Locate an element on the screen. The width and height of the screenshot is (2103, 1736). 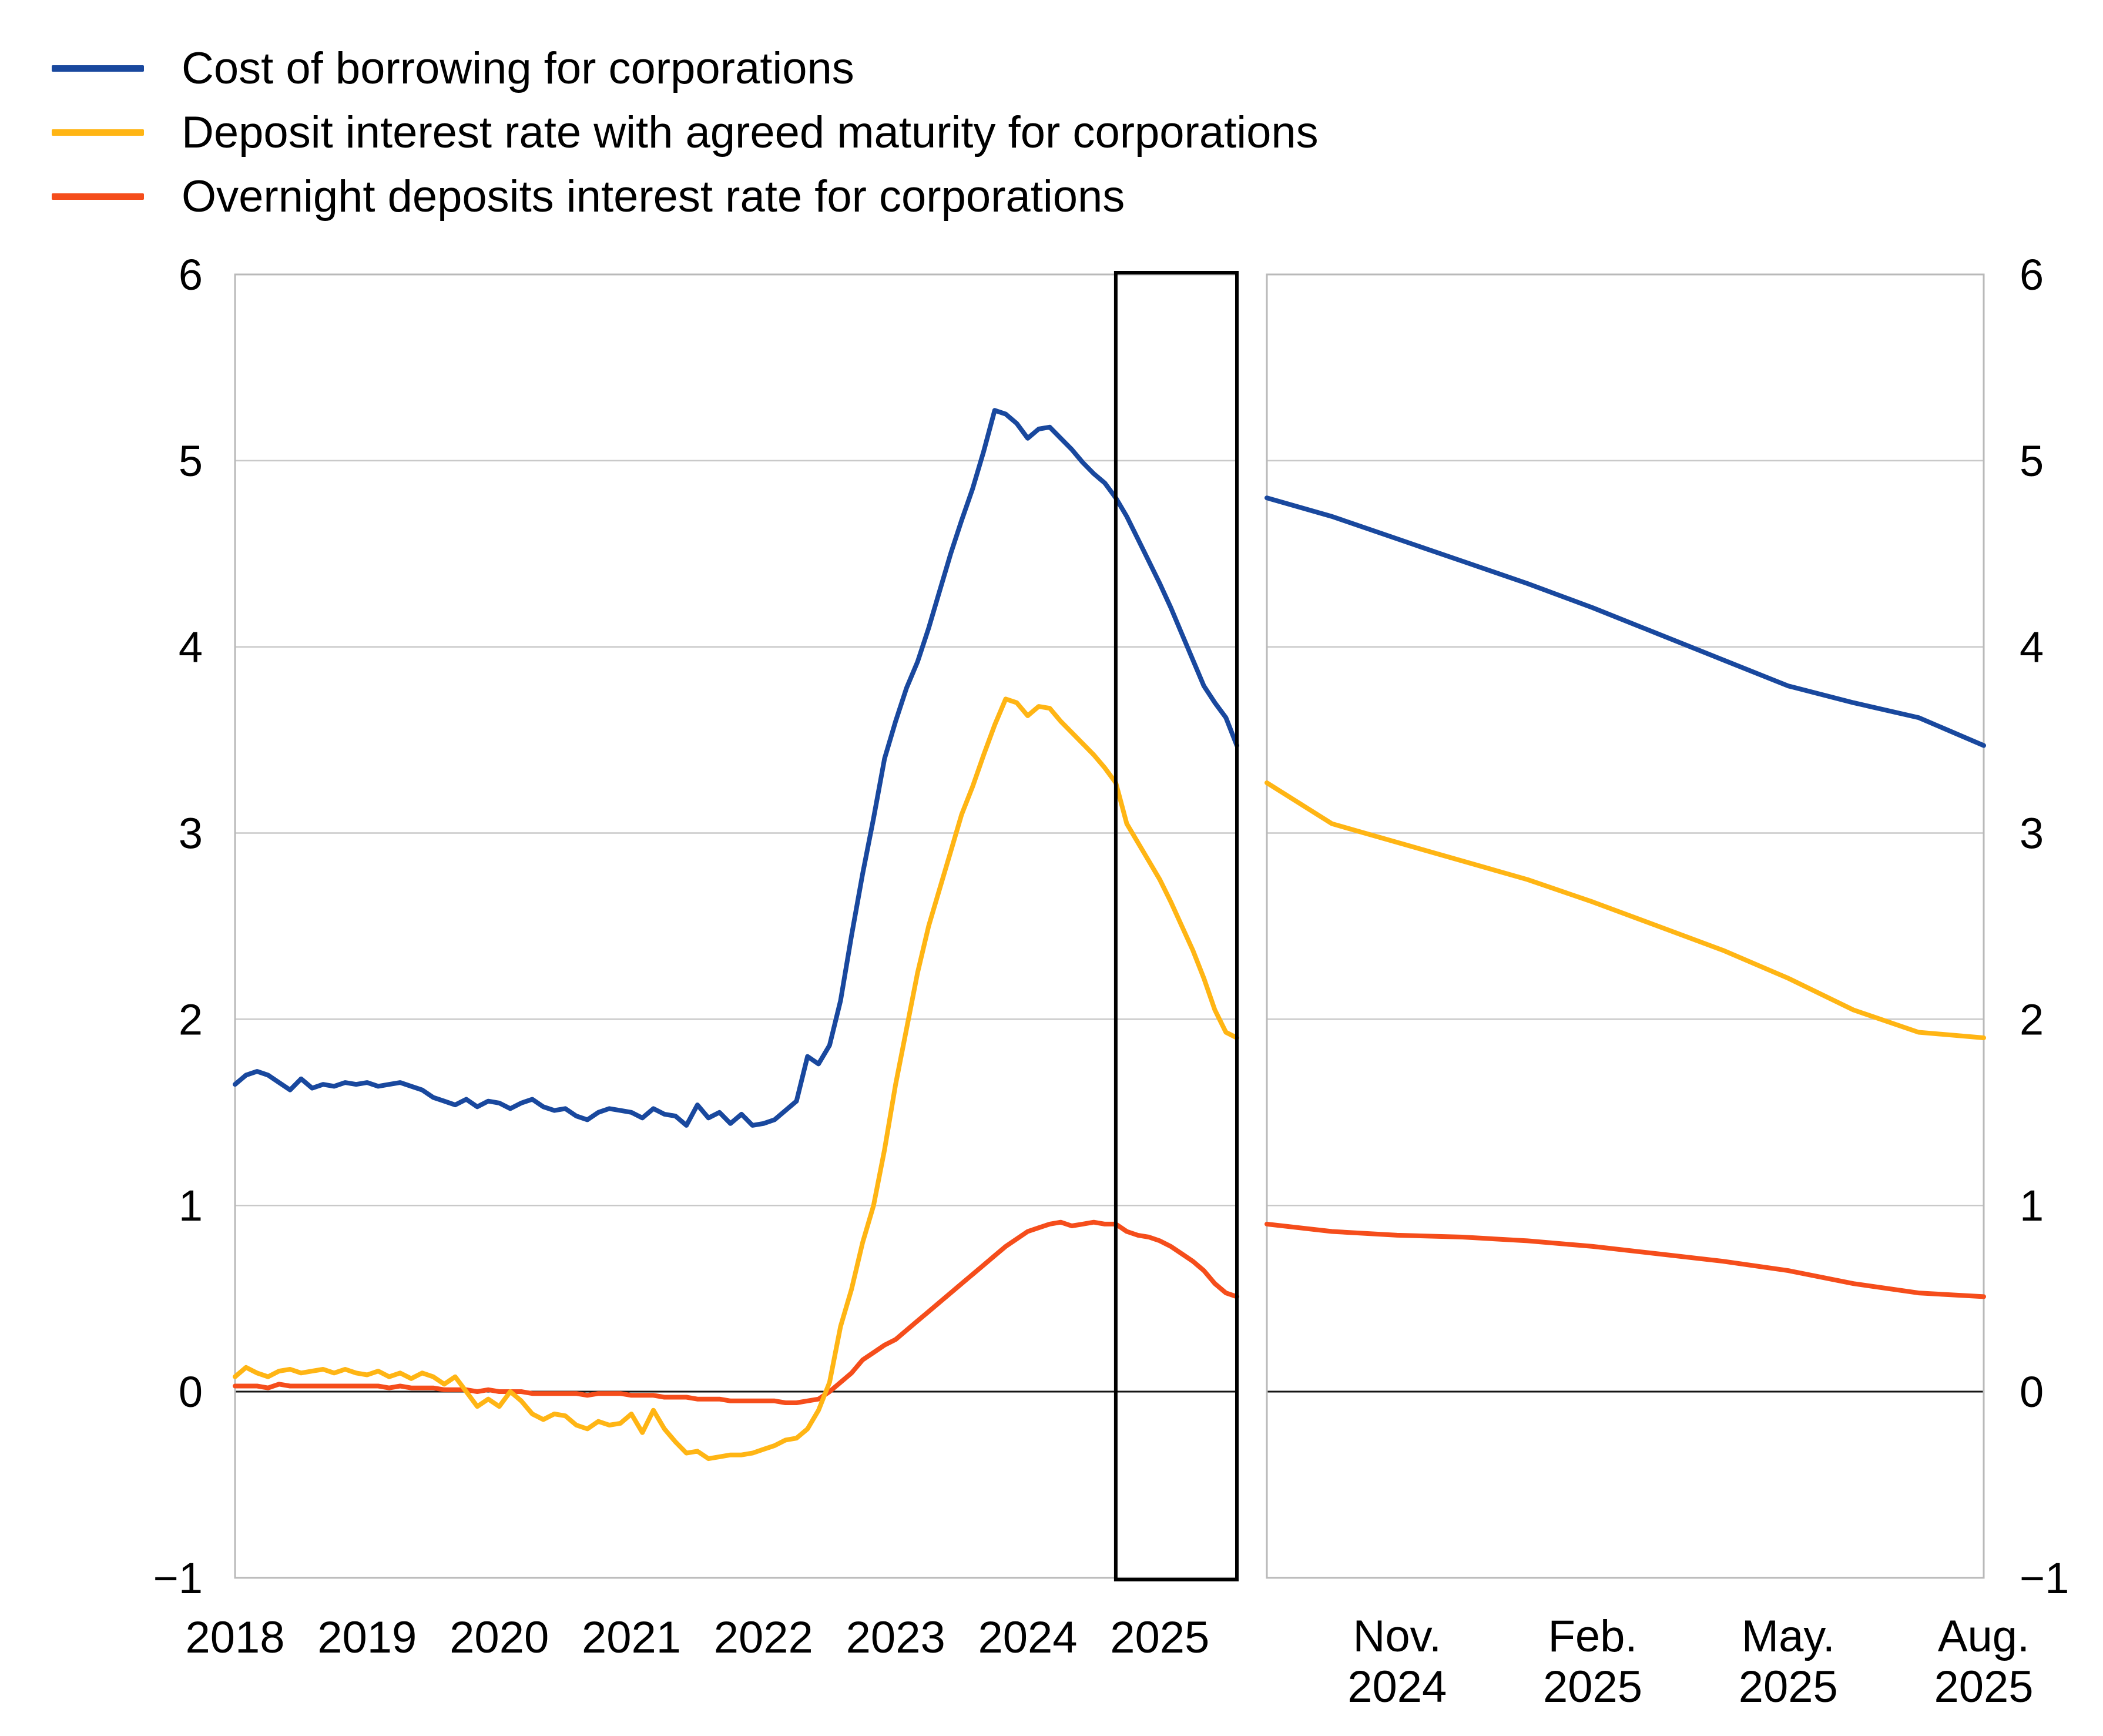
y-tick-label-left: 3 is located at coordinates (191, 833).